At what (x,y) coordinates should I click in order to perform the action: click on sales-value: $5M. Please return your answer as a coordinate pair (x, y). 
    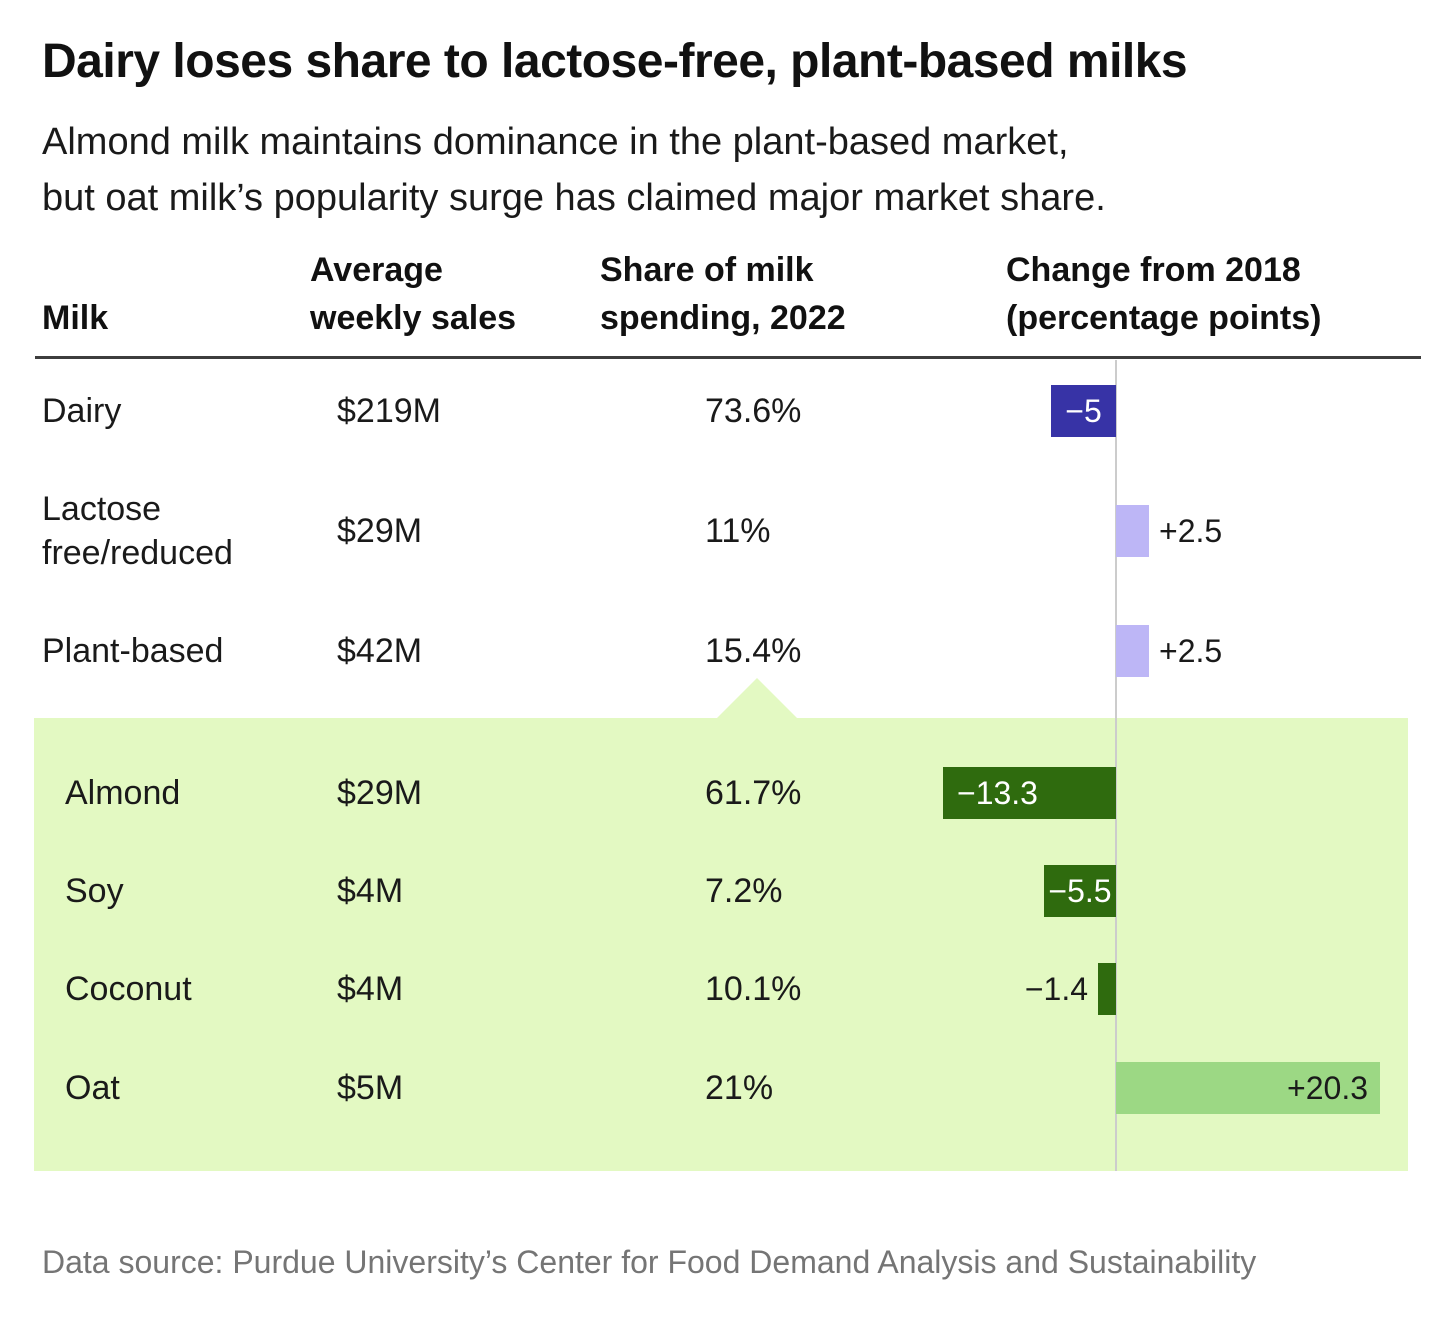
    Looking at the image, I should click on (370, 1088).